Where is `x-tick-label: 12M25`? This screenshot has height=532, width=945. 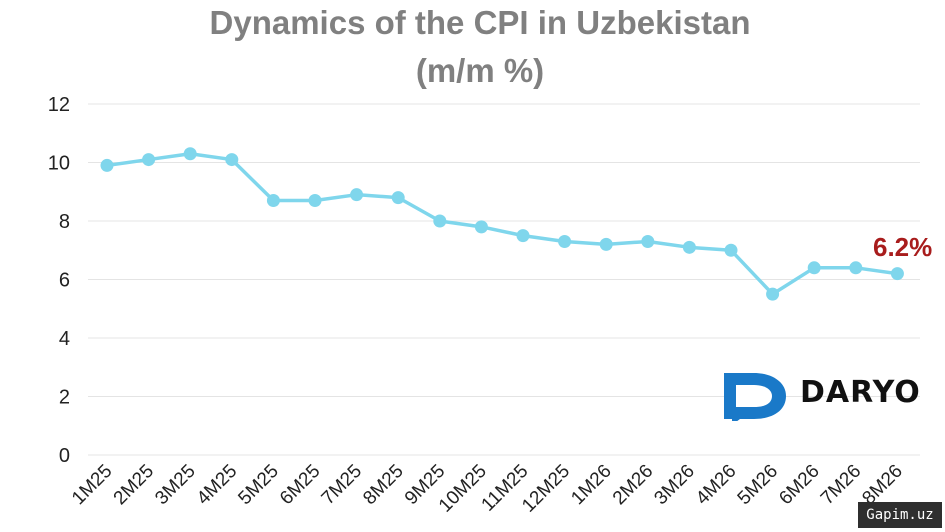 x-tick-label: 12M25 is located at coordinates (546, 489).